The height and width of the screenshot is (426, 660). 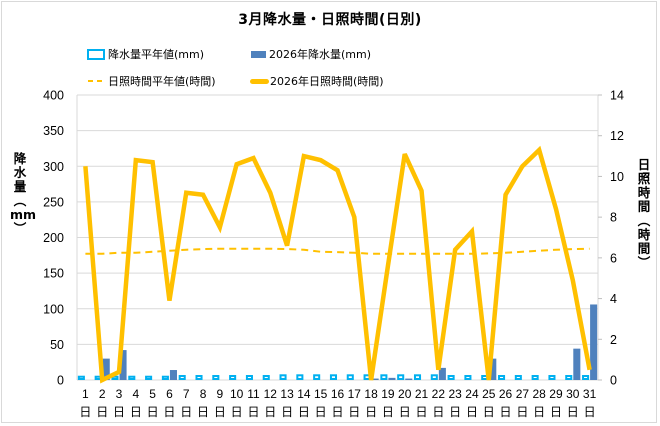 I want to click on x-tick-day-number: 24, so click(x=472, y=394).